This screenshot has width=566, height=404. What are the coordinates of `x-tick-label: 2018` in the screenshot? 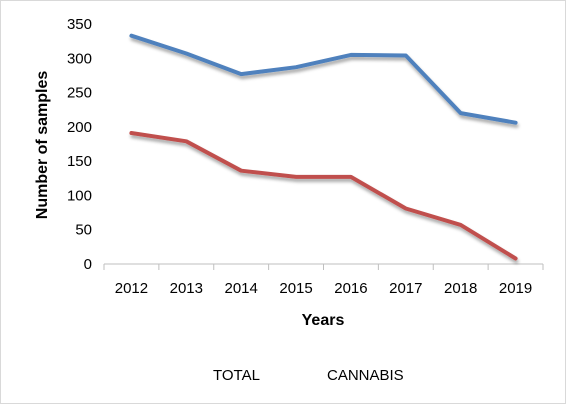 It's located at (460, 288).